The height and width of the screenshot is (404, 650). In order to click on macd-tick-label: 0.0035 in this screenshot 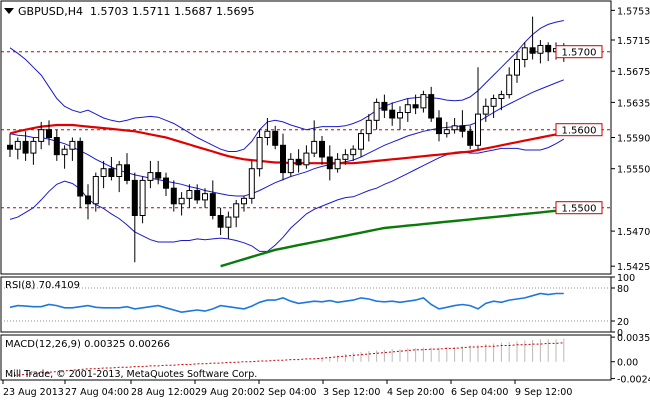, I will do `click(633, 338)`.